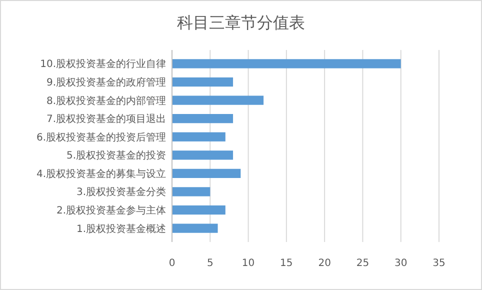 The height and width of the screenshot is (290, 482). I want to click on y-tick-label: 7.股权投资基金的项目退出, so click(106, 119).